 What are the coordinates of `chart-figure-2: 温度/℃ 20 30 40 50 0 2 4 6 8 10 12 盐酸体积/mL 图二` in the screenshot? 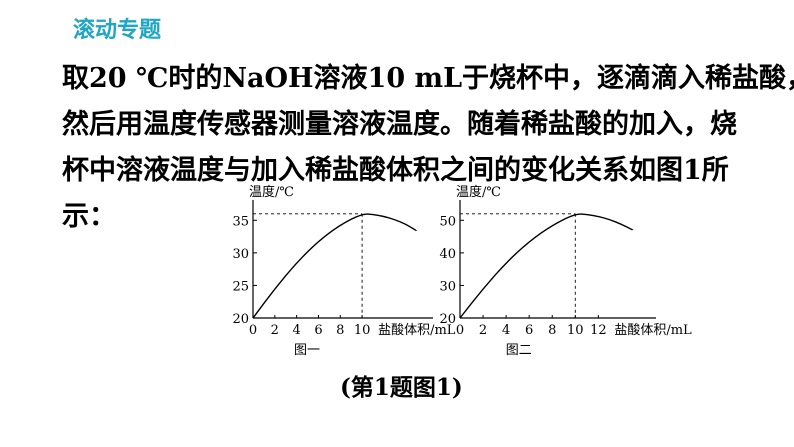 It's located at (565, 271).